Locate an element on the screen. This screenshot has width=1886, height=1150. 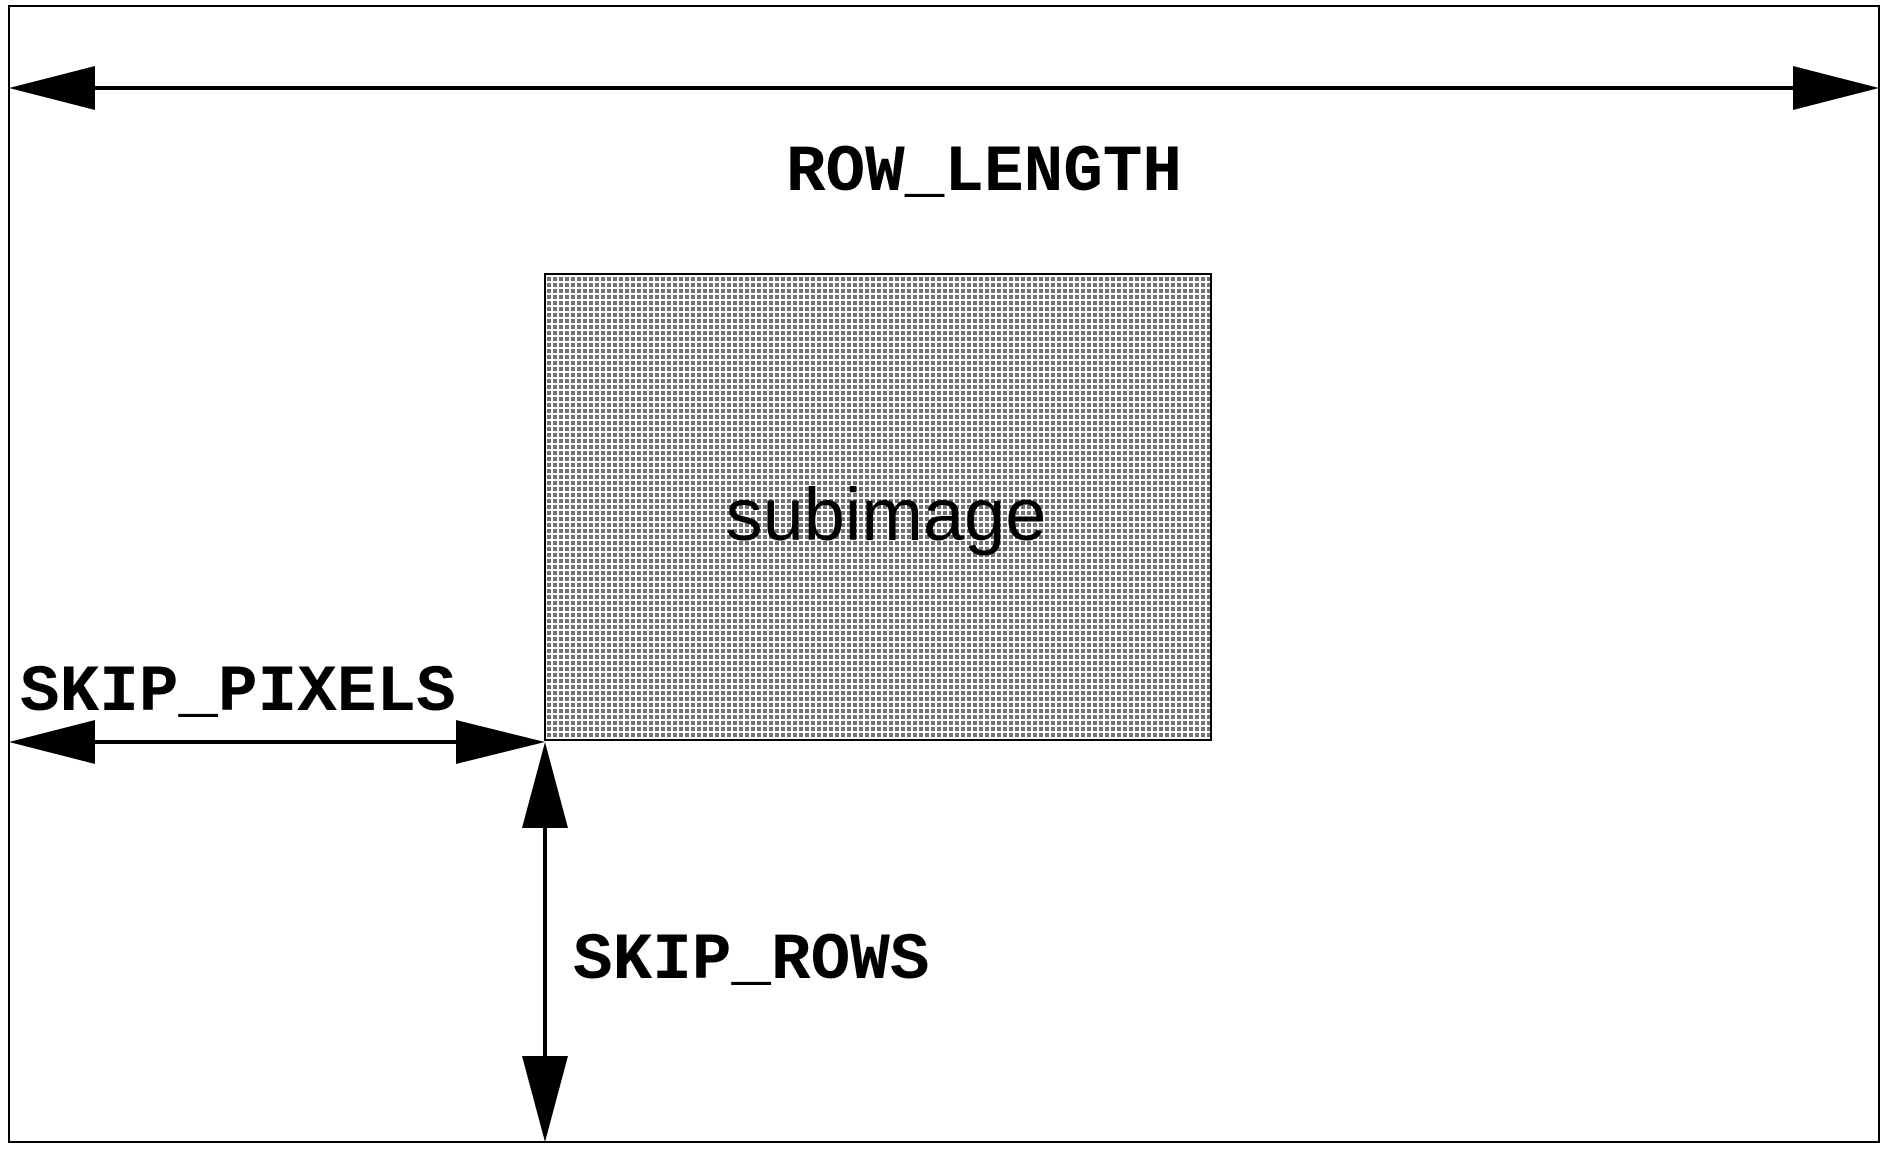
arrowhead-up is located at coordinates (545, 785).